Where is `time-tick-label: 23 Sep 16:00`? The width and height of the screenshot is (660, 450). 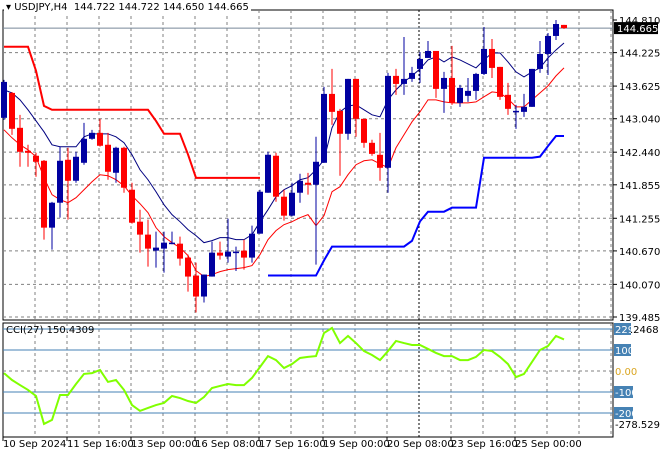 time-tick-label: 23 Sep 16:00 is located at coordinates (484, 444).